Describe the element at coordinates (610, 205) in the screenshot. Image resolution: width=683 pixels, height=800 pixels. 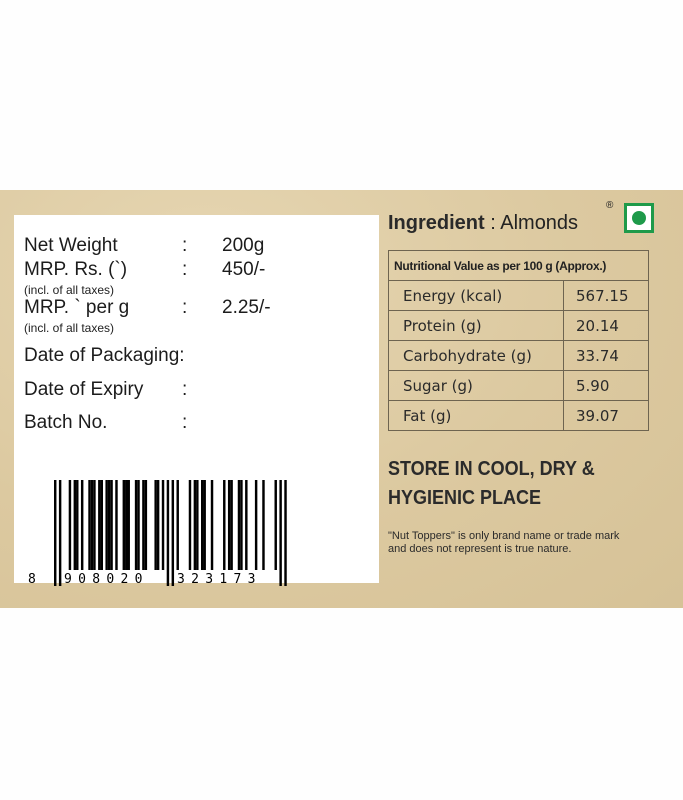
I see `registered-mark: ®` at that location.